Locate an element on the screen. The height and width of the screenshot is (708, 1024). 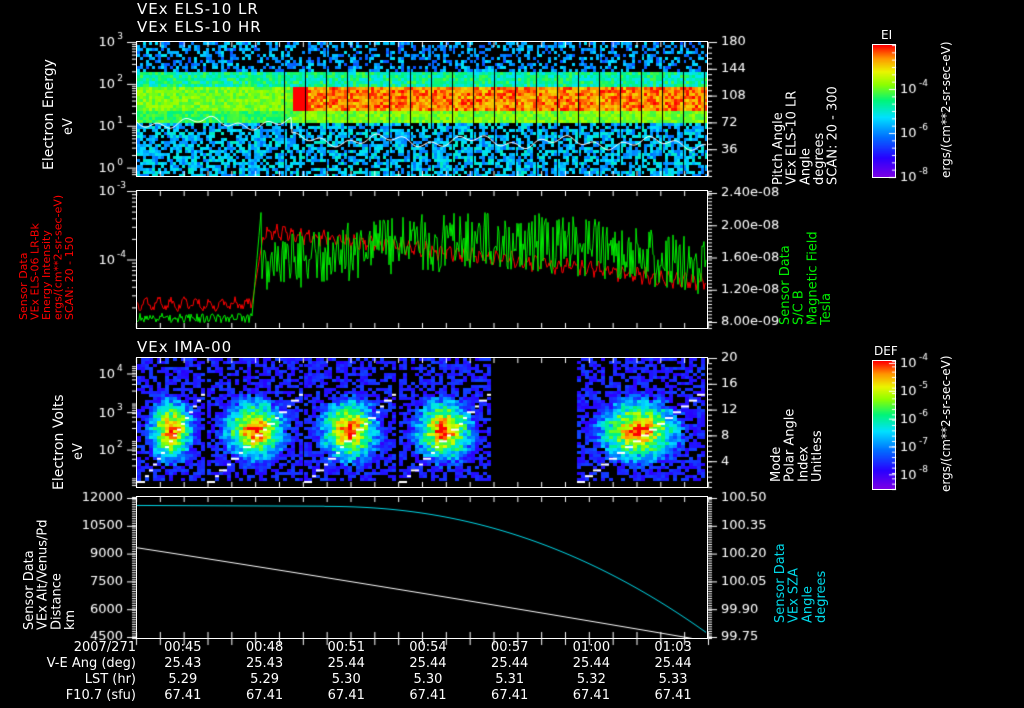
table-cell: 5.33 is located at coordinates (673, 679).